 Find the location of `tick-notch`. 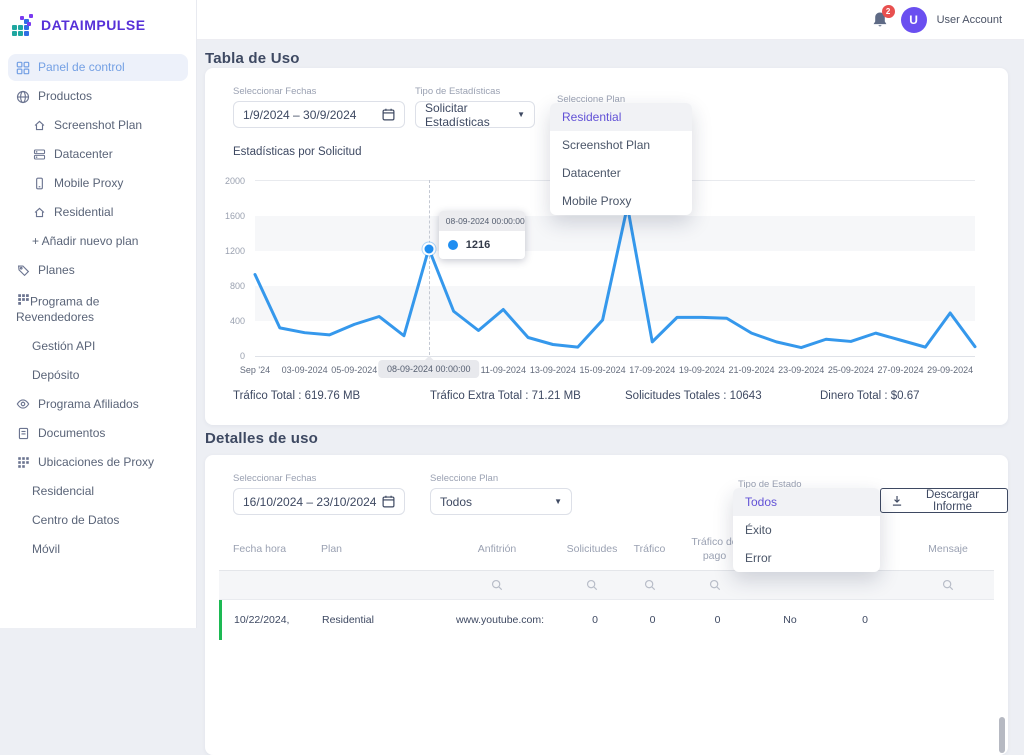

tick-notch is located at coordinates (429, 360).